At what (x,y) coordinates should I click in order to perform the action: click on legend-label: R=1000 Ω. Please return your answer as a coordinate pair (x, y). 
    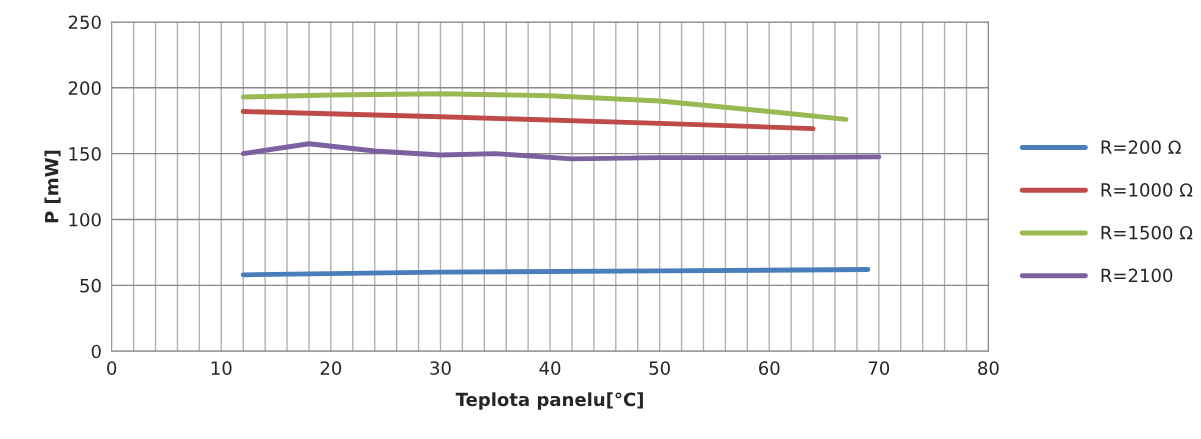
    Looking at the image, I should click on (1147, 190).